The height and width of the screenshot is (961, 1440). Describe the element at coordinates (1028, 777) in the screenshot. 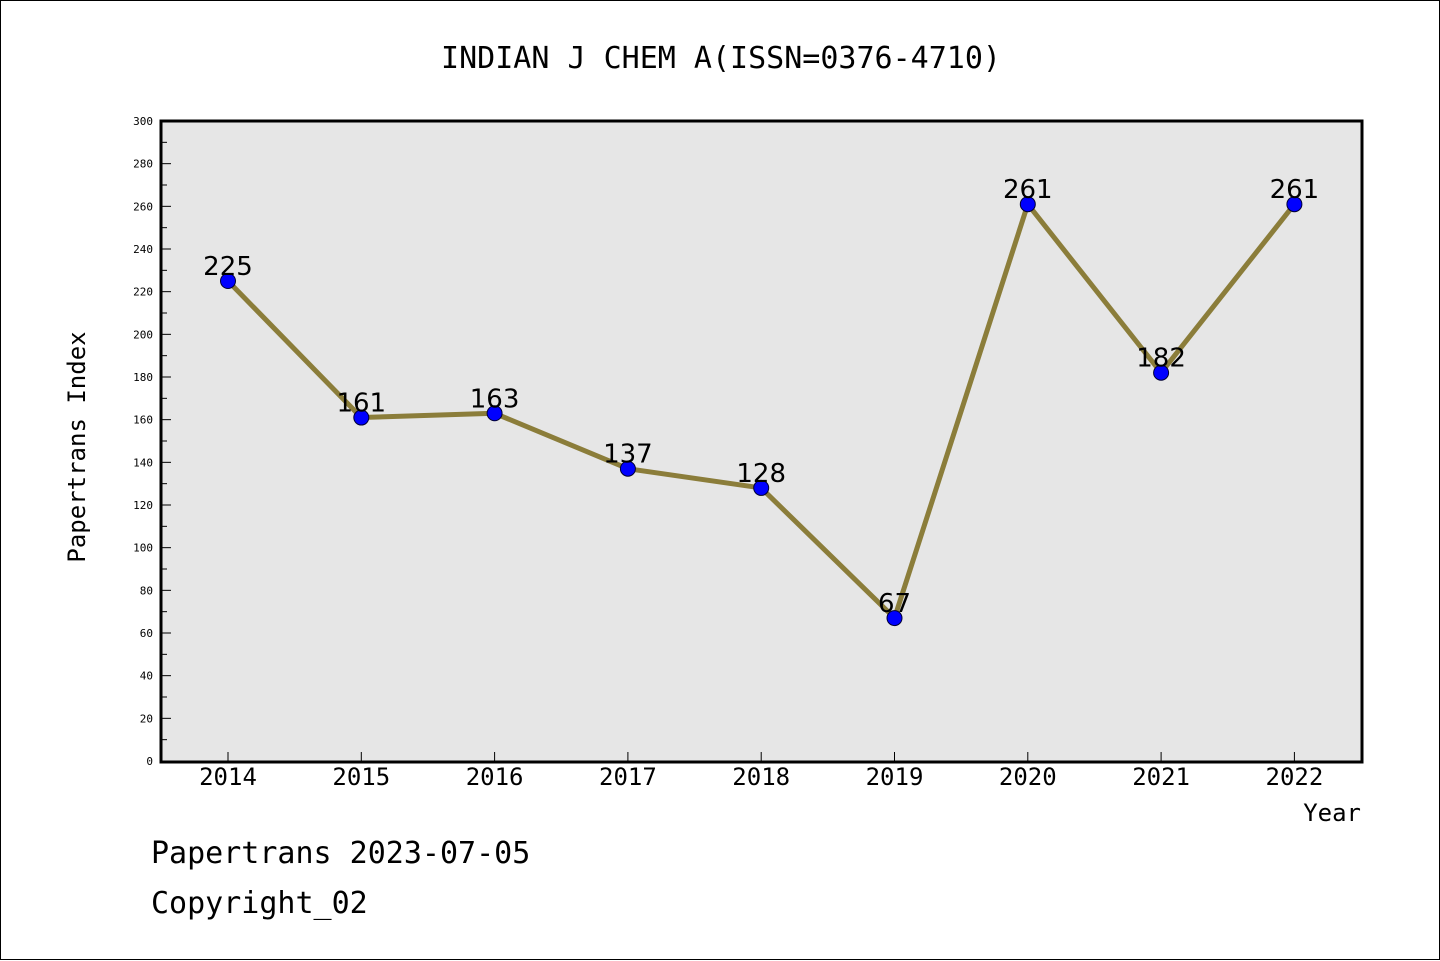

I see `x-tick-label: 2020` at that location.